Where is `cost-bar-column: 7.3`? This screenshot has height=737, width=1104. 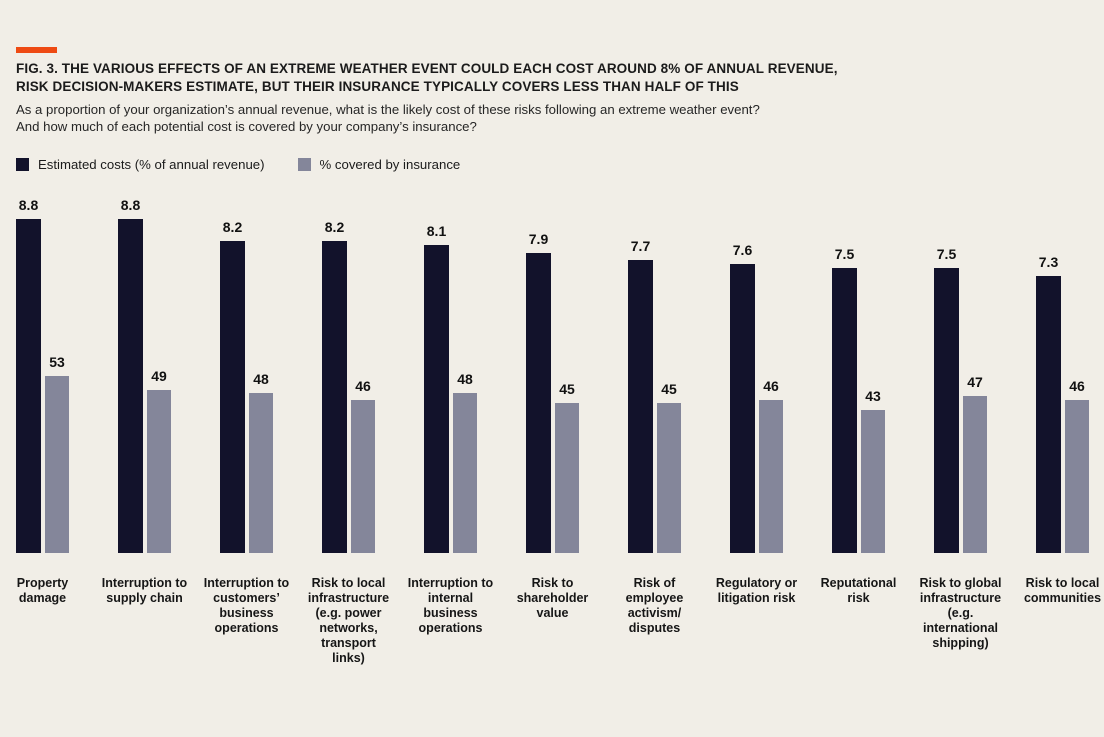
cost-bar-column: 7.3 is located at coordinates (1048, 404).